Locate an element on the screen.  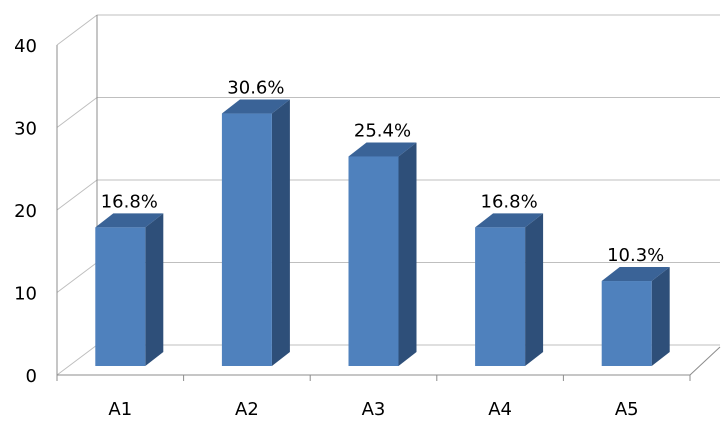
x-tick-label: A4 is located at coordinates (500, 409).